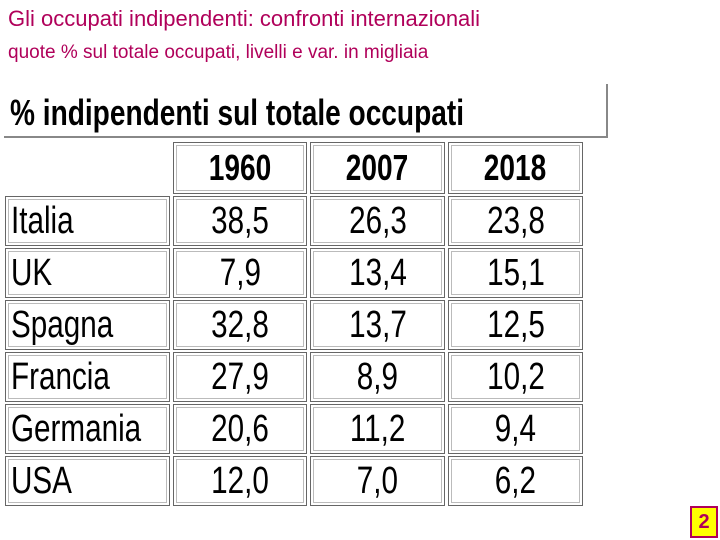  I want to click on table-cell: 7,0, so click(377, 481).